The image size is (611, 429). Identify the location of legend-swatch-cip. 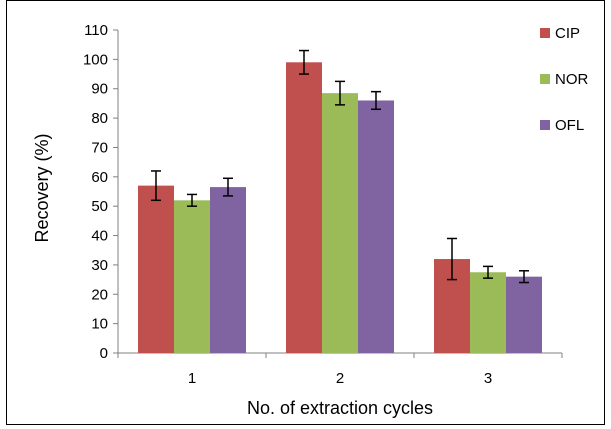
(545, 33).